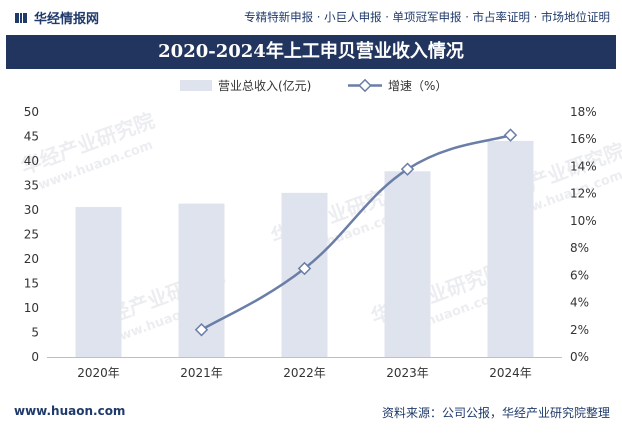  What do you see at coordinates (407, 169) in the screenshot?
I see `growth-point-2023年` at bounding box center [407, 169].